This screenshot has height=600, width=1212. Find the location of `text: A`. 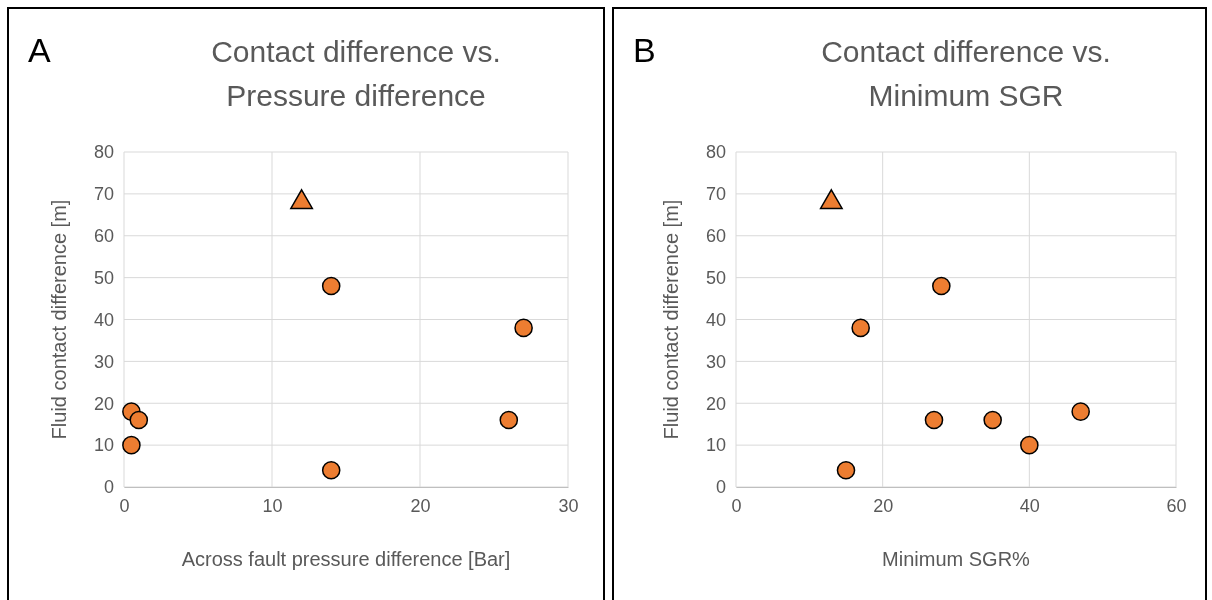

text: A is located at coordinates (39, 50).